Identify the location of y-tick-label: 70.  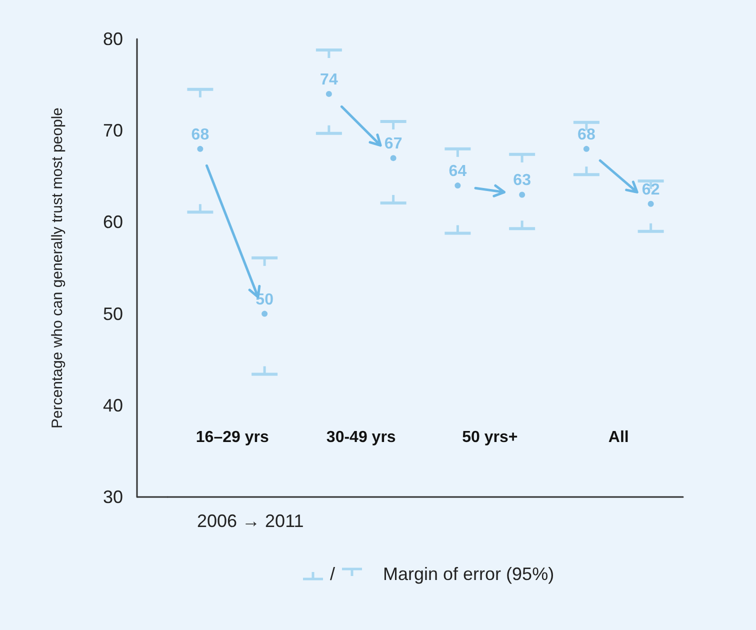
(112, 130).